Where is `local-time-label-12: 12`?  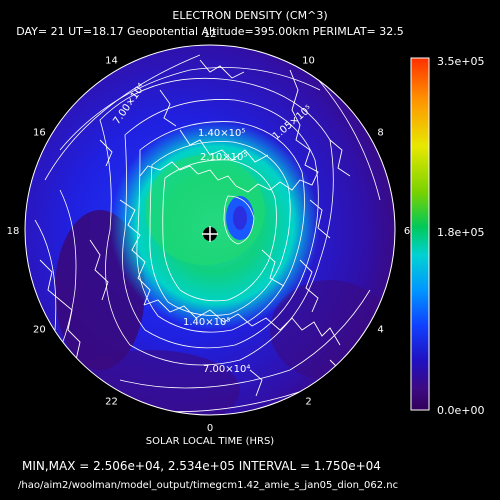
local-time-label-12: 12 is located at coordinates (210, 34).